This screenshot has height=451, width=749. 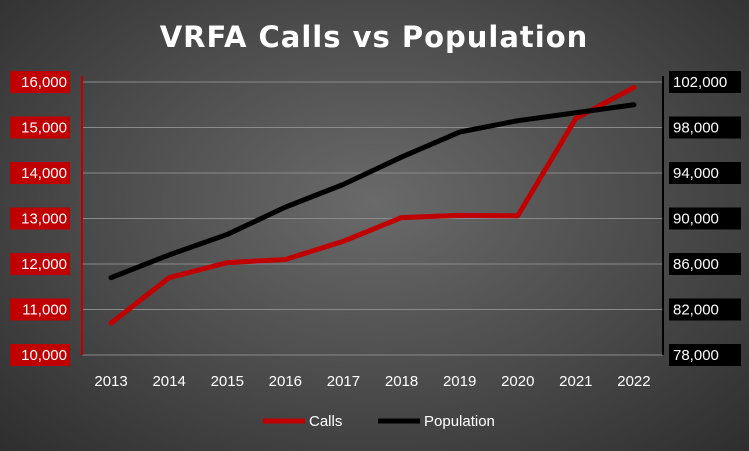 I want to click on left-tick-label: 14,000, so click(x=44, y=173).